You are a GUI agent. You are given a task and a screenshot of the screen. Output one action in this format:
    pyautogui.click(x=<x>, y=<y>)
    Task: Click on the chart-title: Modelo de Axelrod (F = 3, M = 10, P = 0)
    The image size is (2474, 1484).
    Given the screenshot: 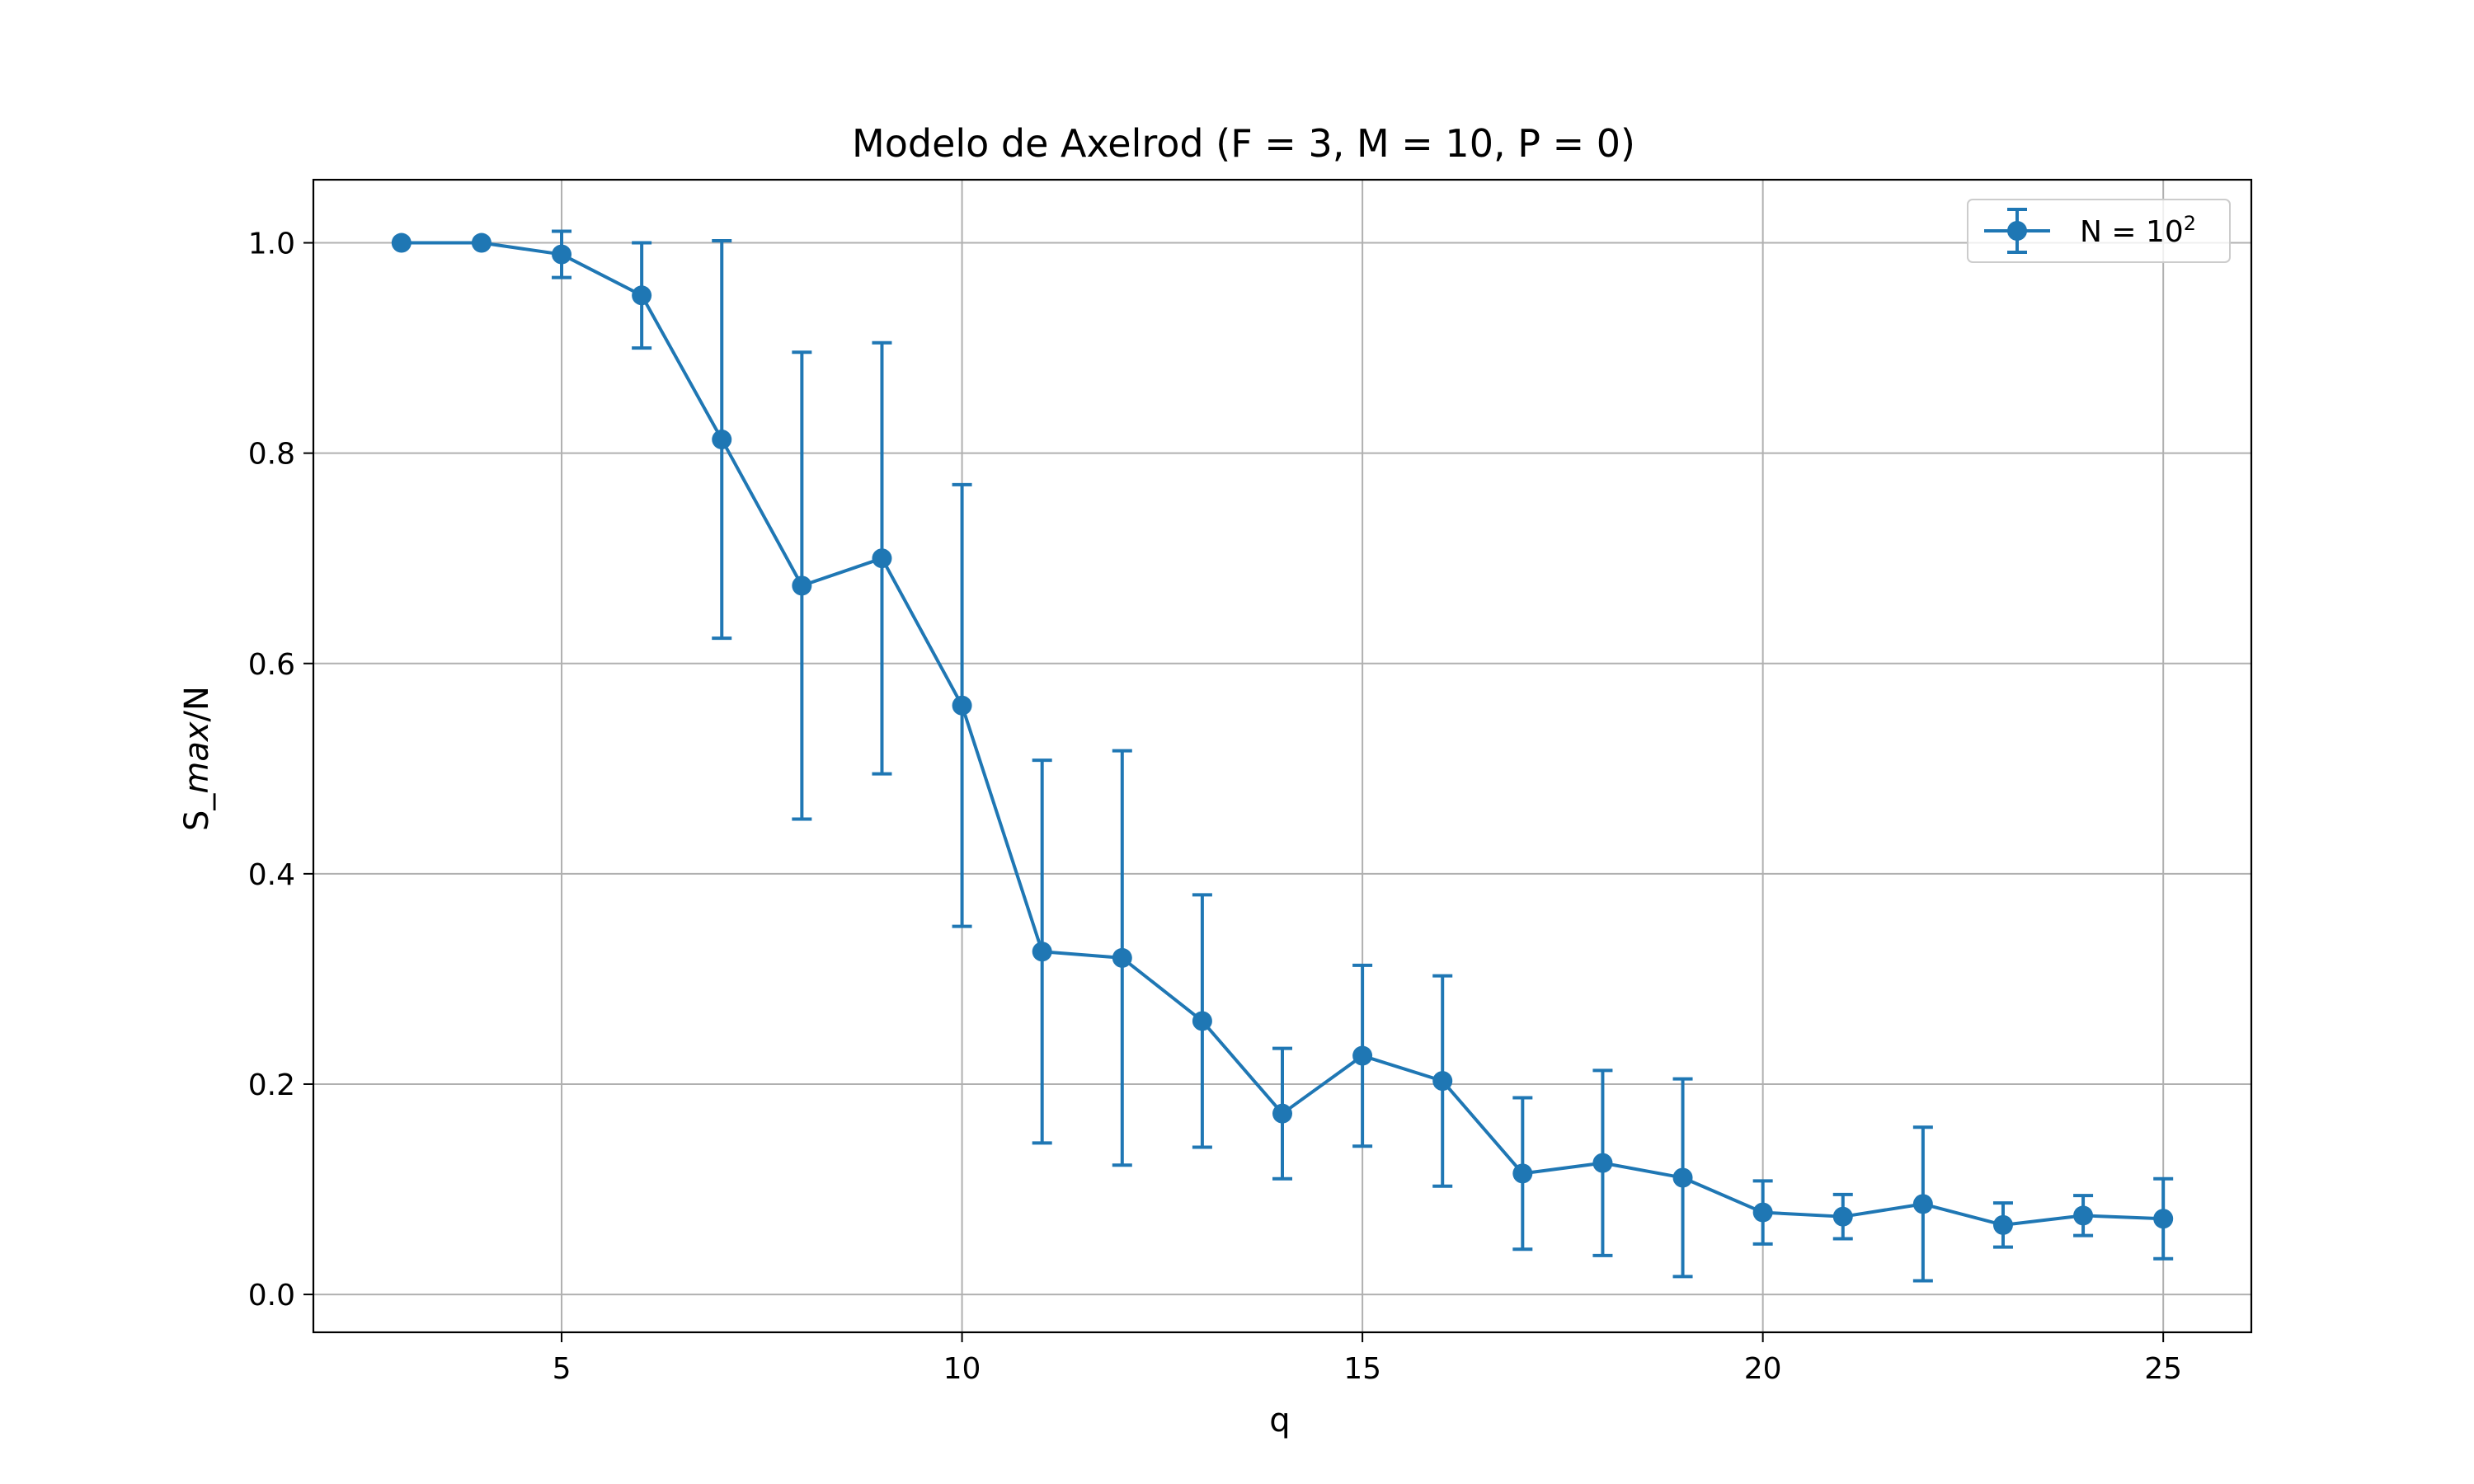 What is the action you would take?
    pyautogui.click(x=1243, y=143)
    